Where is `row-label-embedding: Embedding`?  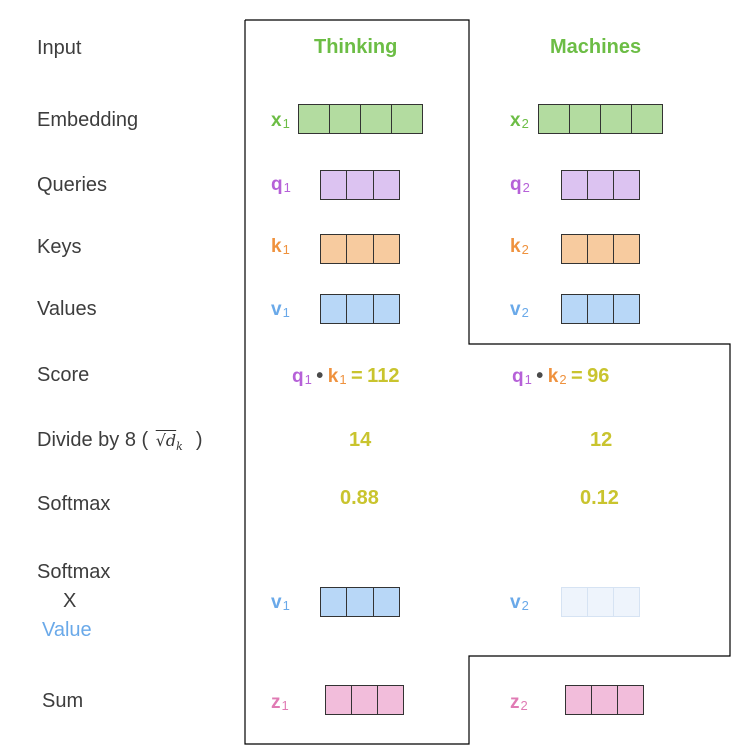
row-label-embedding: Embedding is located at coordinates (88, 120).